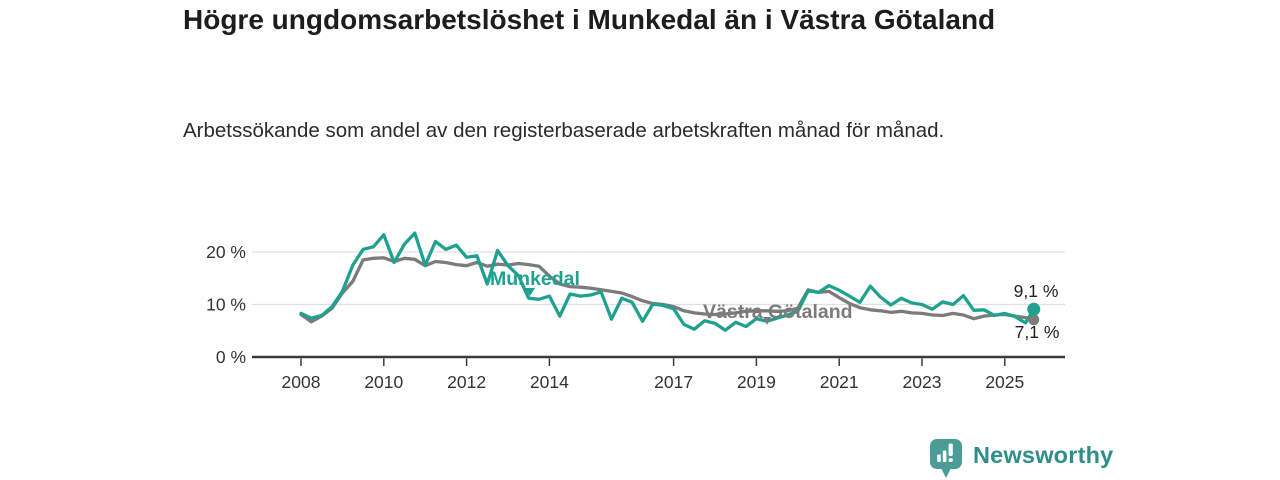 This screenshot has width=1280, height=480. I want to click on y-tick-label-0: 0 %, so click(231, 357).